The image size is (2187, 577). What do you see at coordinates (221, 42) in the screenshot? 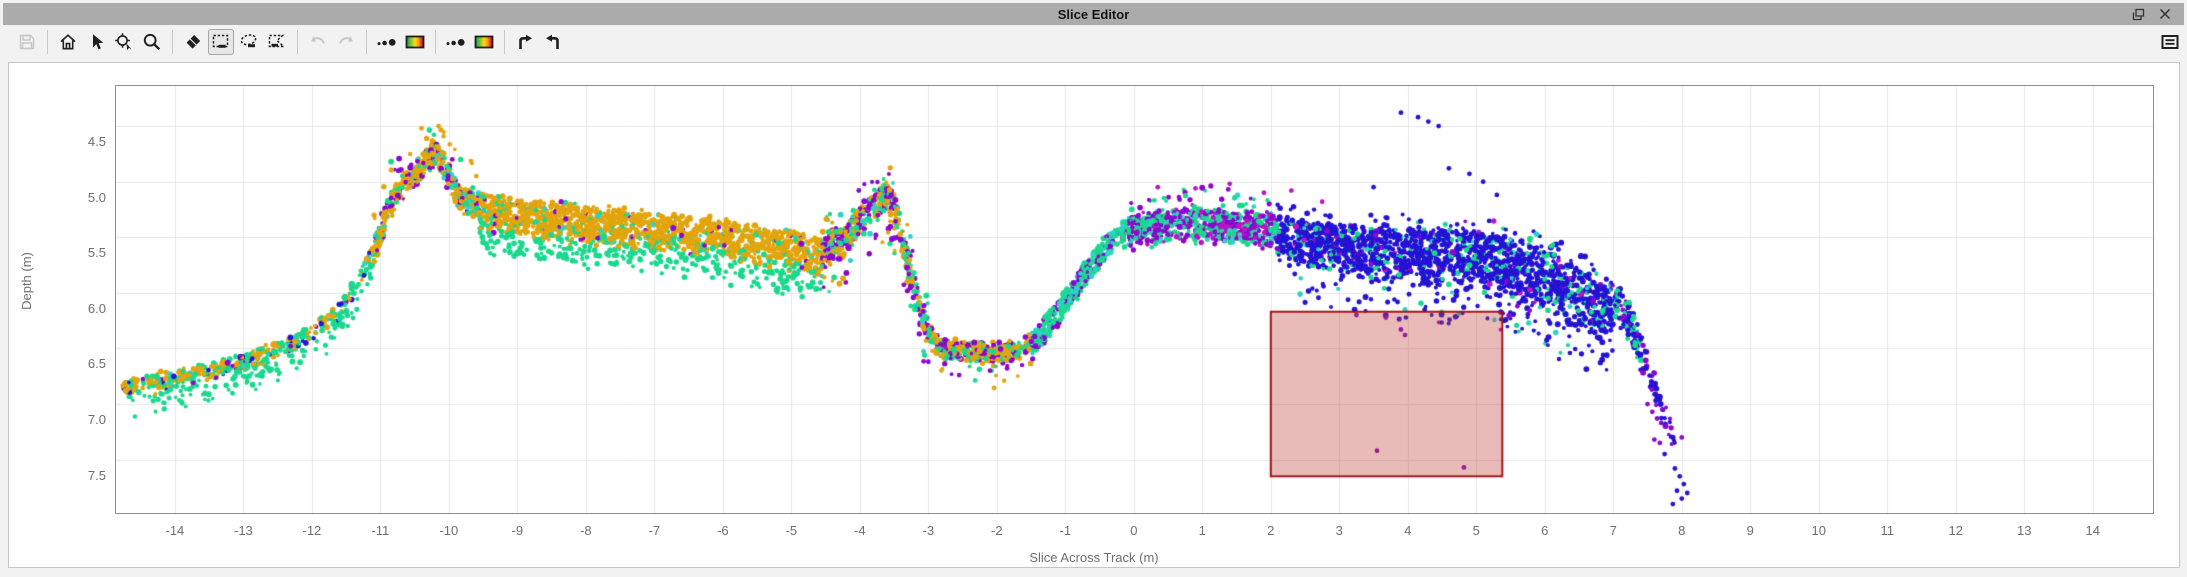
I see `rectangle-select-button` at bounding box center [221, 42].